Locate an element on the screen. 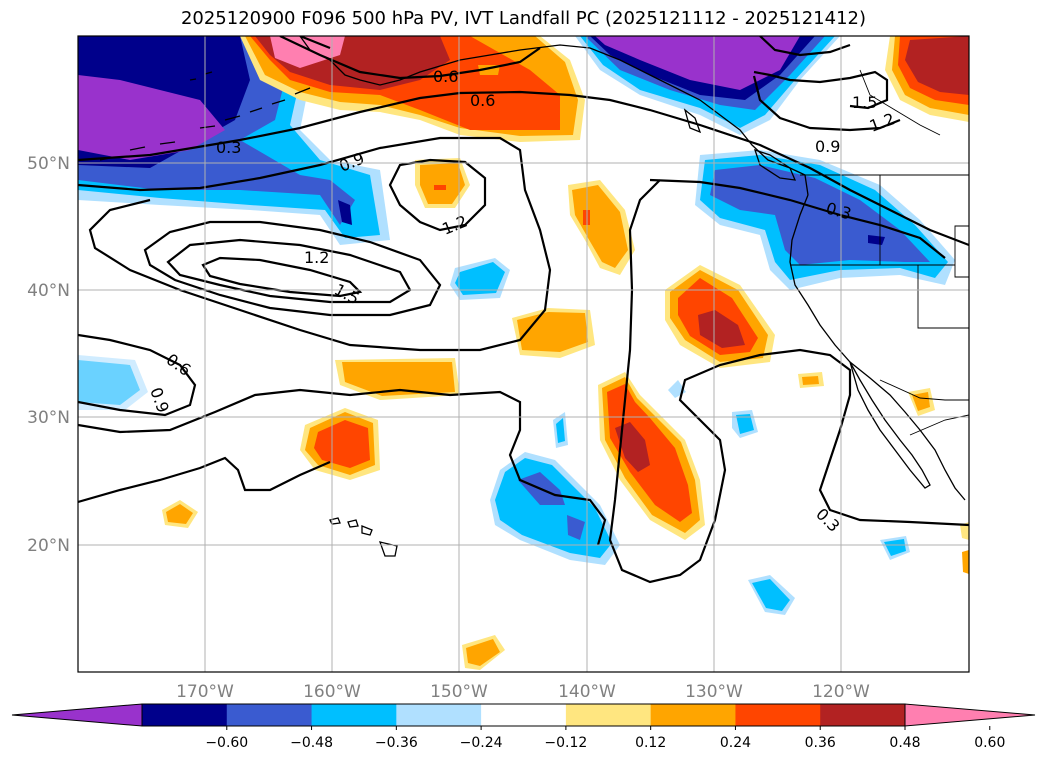 This screenshot has width=1047, height=765. contour-label: 0.9 is located at coordinates (827, 146).